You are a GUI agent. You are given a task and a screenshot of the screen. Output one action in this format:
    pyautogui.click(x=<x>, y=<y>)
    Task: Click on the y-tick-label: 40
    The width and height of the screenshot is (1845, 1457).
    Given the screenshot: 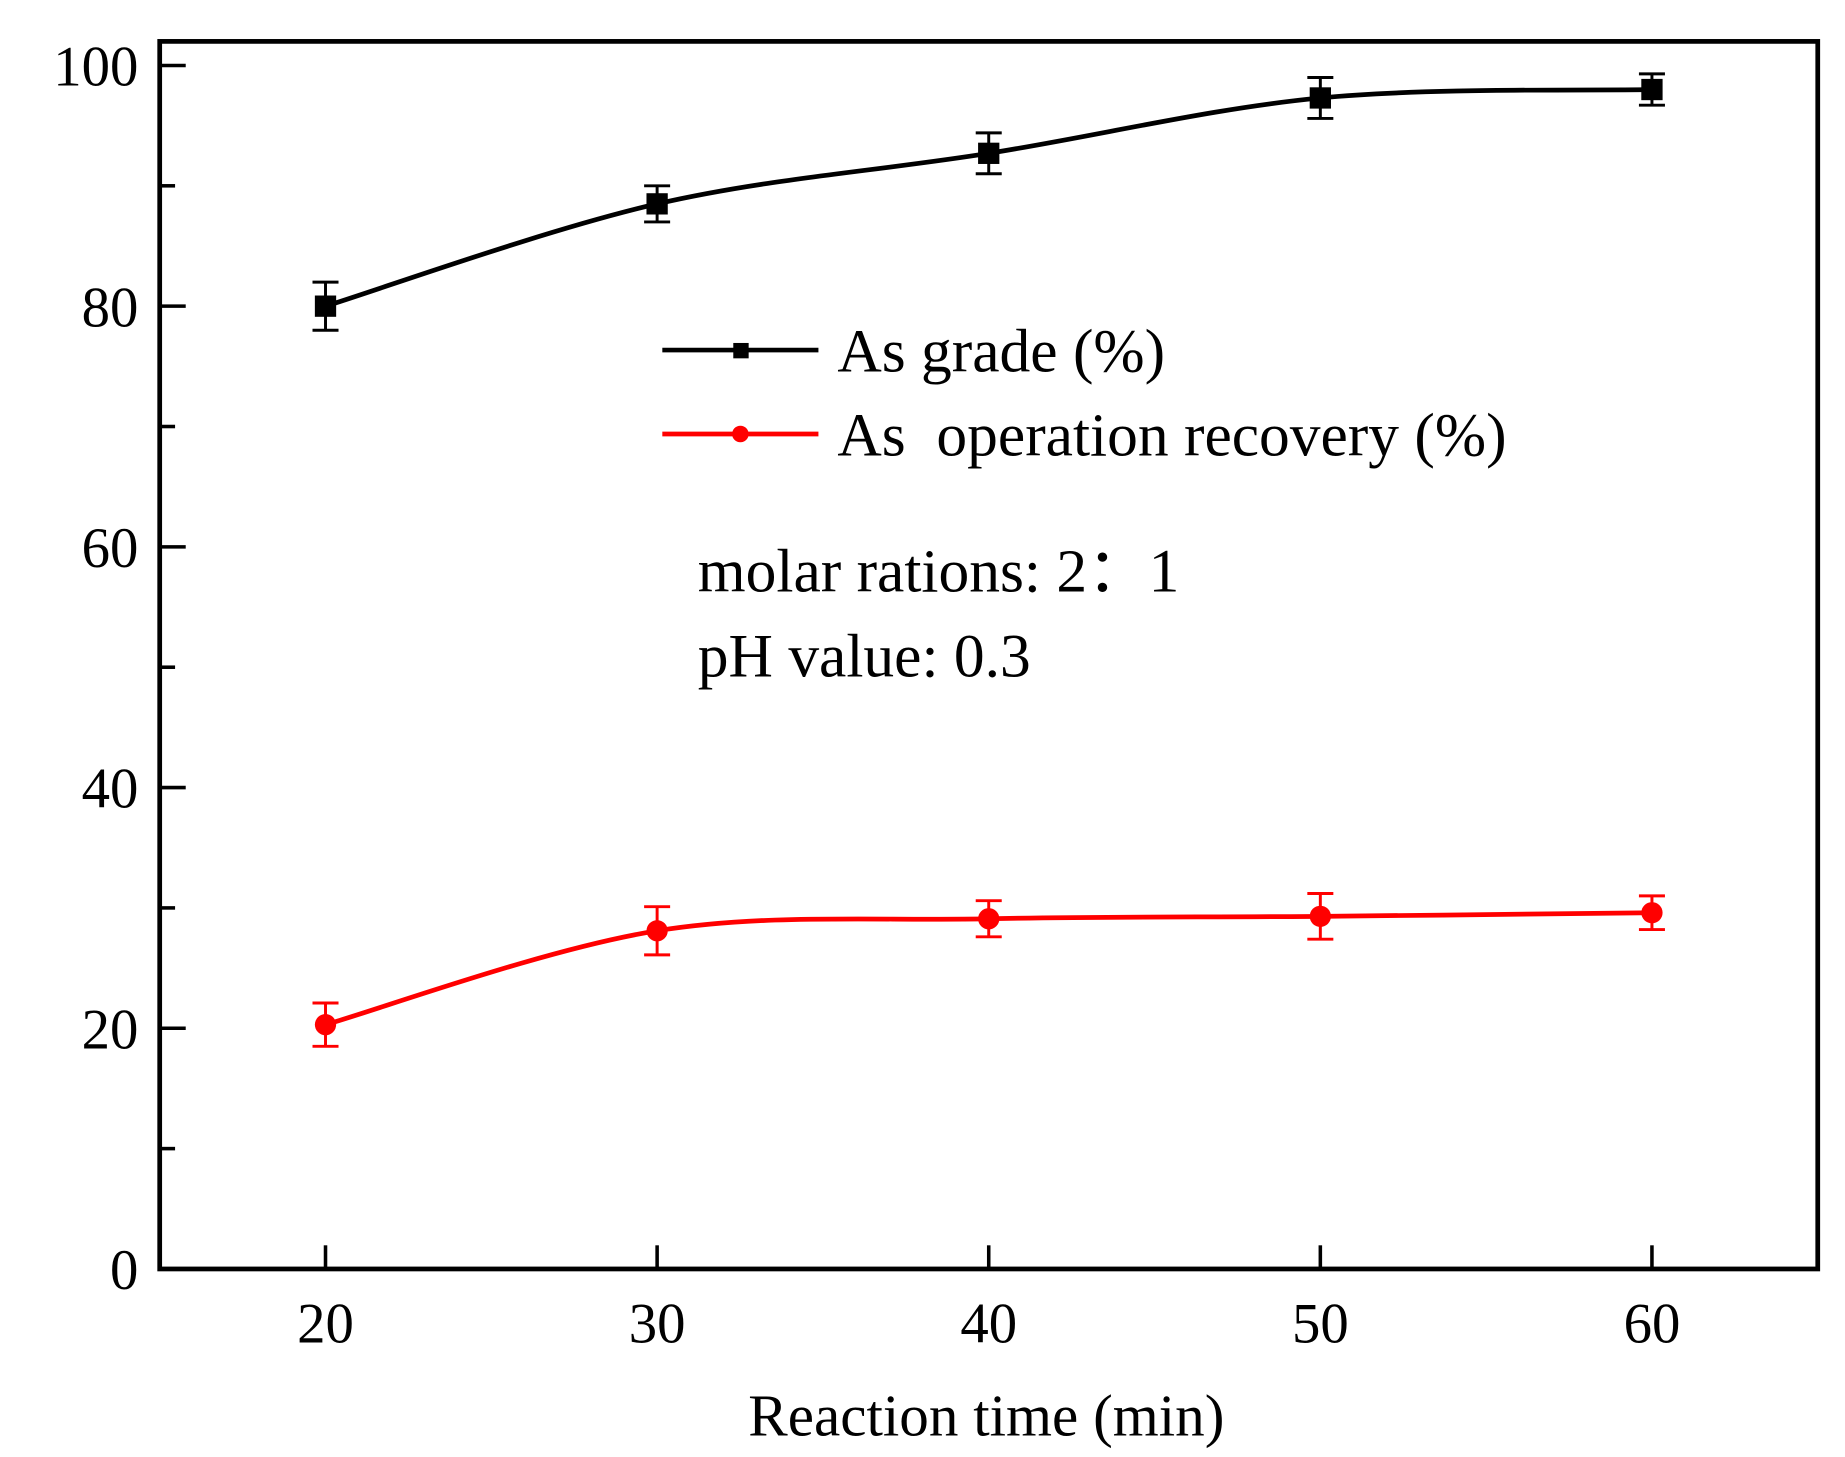 What is the action you would take?
    pyautogui.click(x=110, y=789)
    